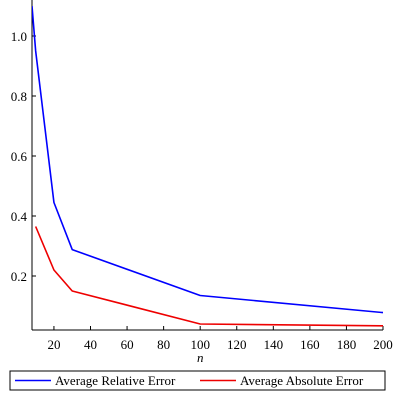  What do you see at coordinates (302, 380) in the screenshot?
I see `legend-label-2: Average Absolute Error` at bounding box center [302, 380].